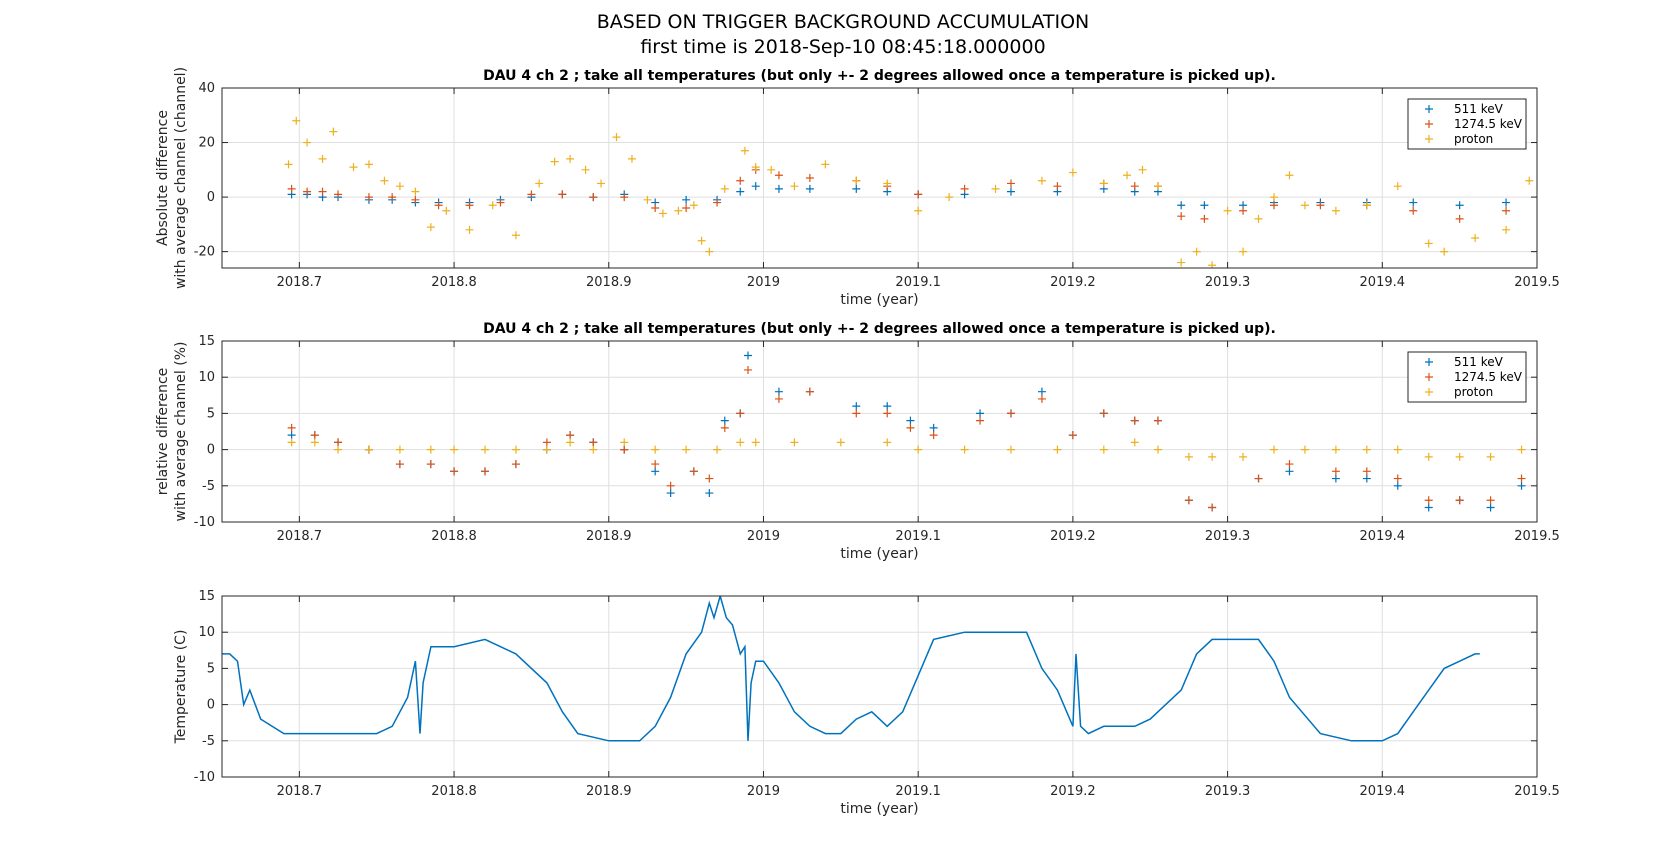 The width and height of the screenshot is (1680, 862). Describe the element at coordinates (211, 705) in the screenshot. I see `y-tick-label: 0` at that location.